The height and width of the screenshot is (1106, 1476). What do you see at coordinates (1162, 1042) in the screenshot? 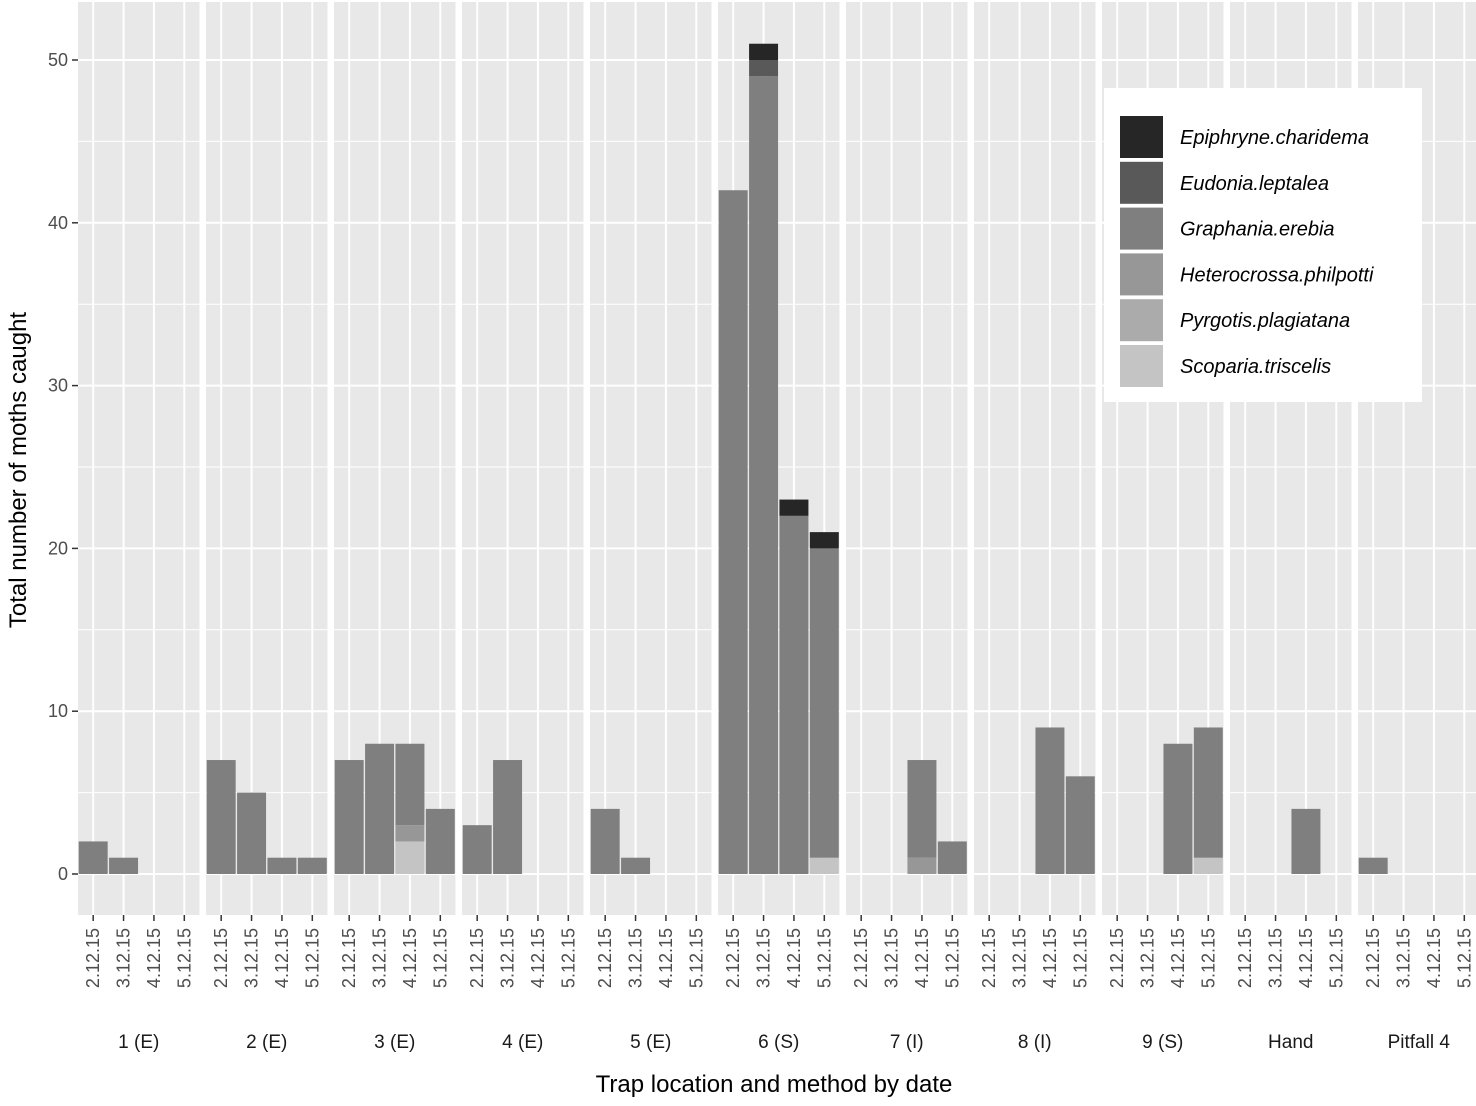
I see `facet-label: 9 (S)` at bounding box center [1162, 1042].